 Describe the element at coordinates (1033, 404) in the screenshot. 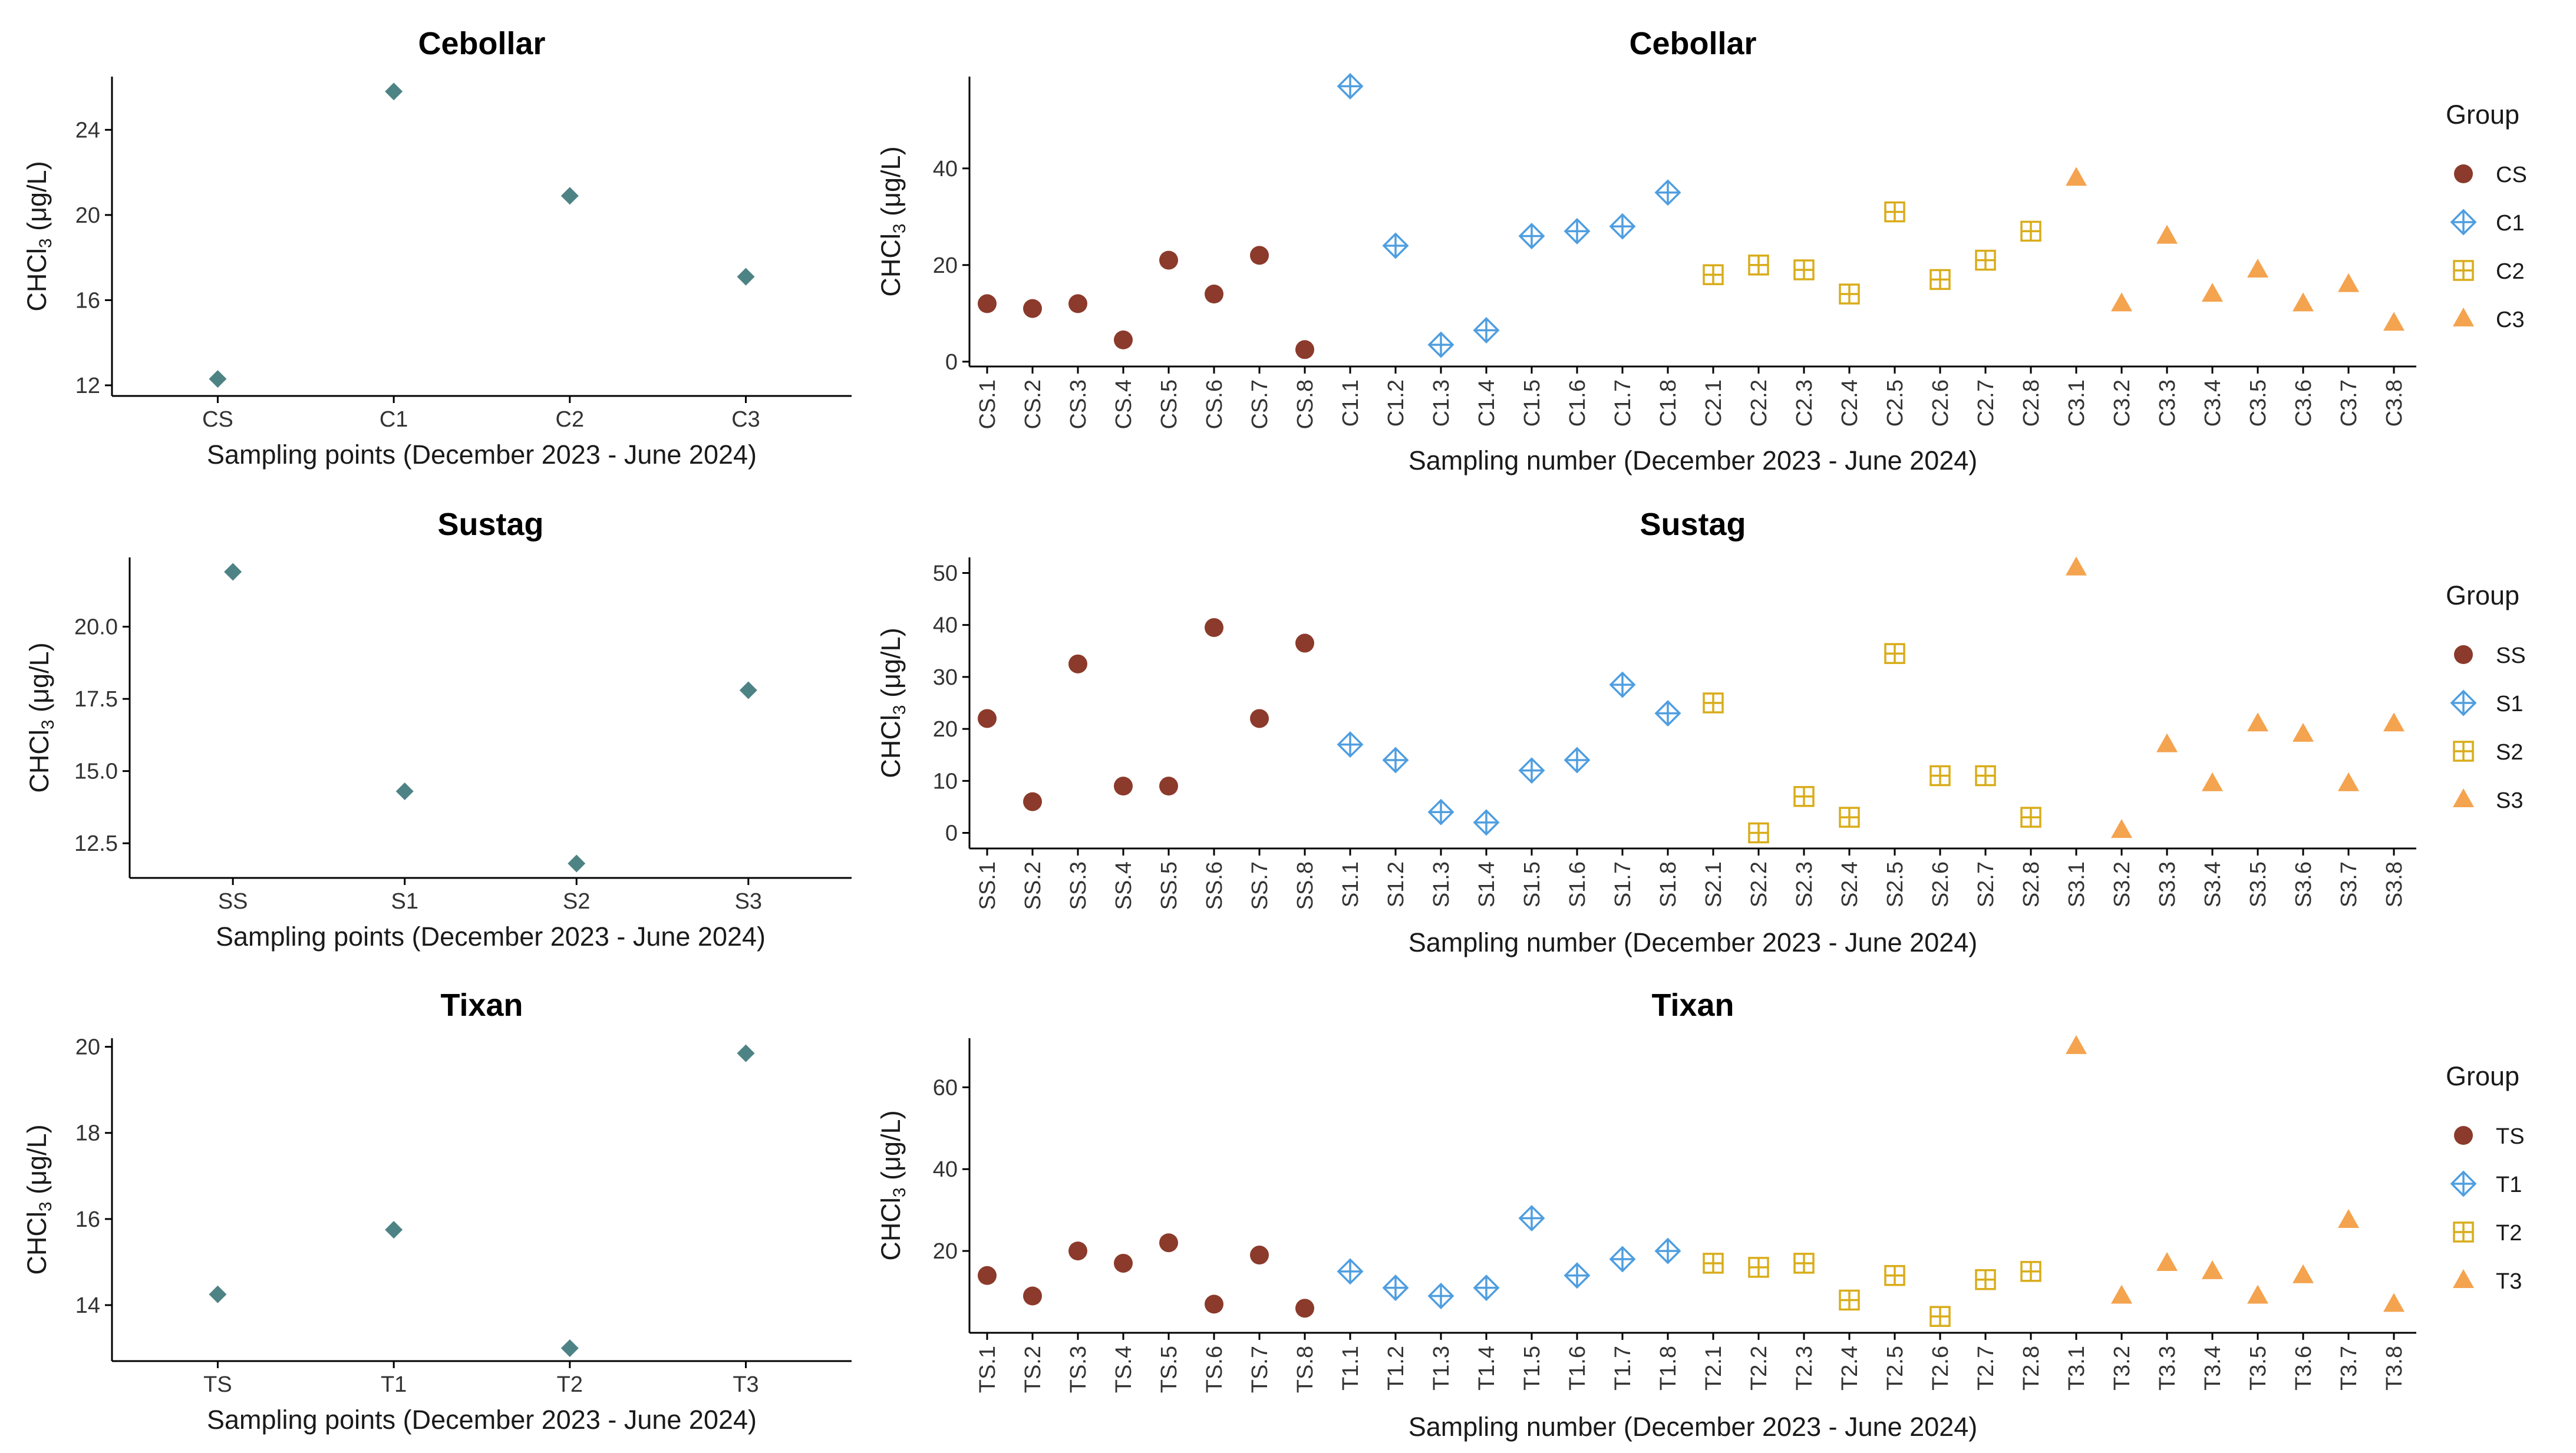

I see `x-tick-label: CS.2` at that location.